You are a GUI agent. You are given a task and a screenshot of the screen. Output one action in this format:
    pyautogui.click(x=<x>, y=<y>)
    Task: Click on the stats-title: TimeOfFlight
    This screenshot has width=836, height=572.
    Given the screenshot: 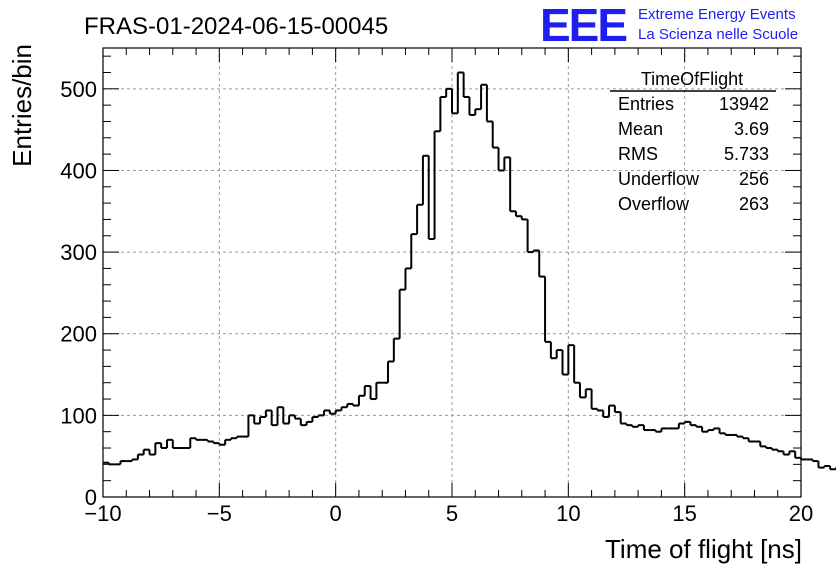 What is the action you would take?
    pyautogui.click(x=692, y=79)
    